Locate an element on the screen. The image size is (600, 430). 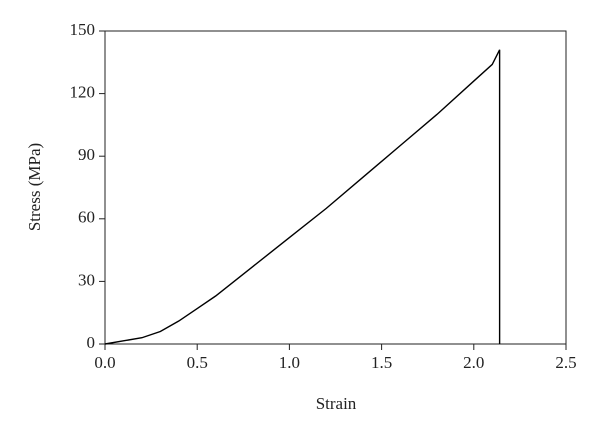
y-tick-label: 60 is located at coordinates (86, 217).